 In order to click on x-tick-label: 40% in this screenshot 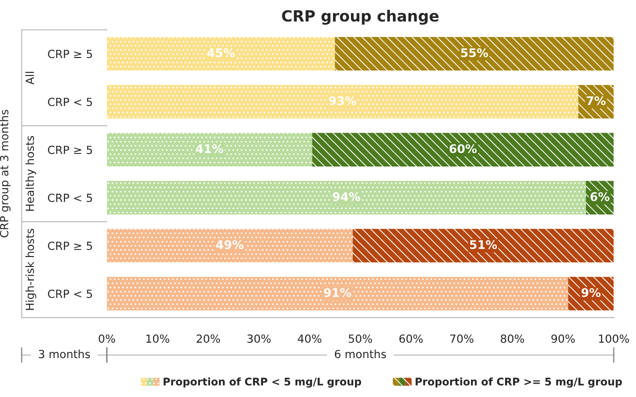, I will do `click(310, 338)`.